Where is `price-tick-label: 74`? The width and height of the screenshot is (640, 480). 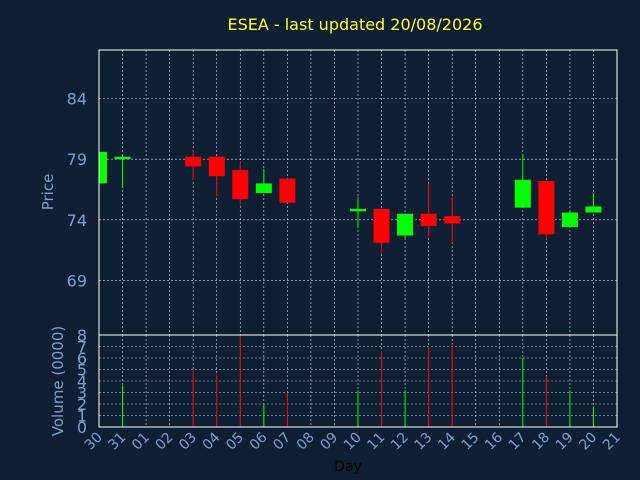 price-tick-label: 74 is located at coordinates (77, 220).